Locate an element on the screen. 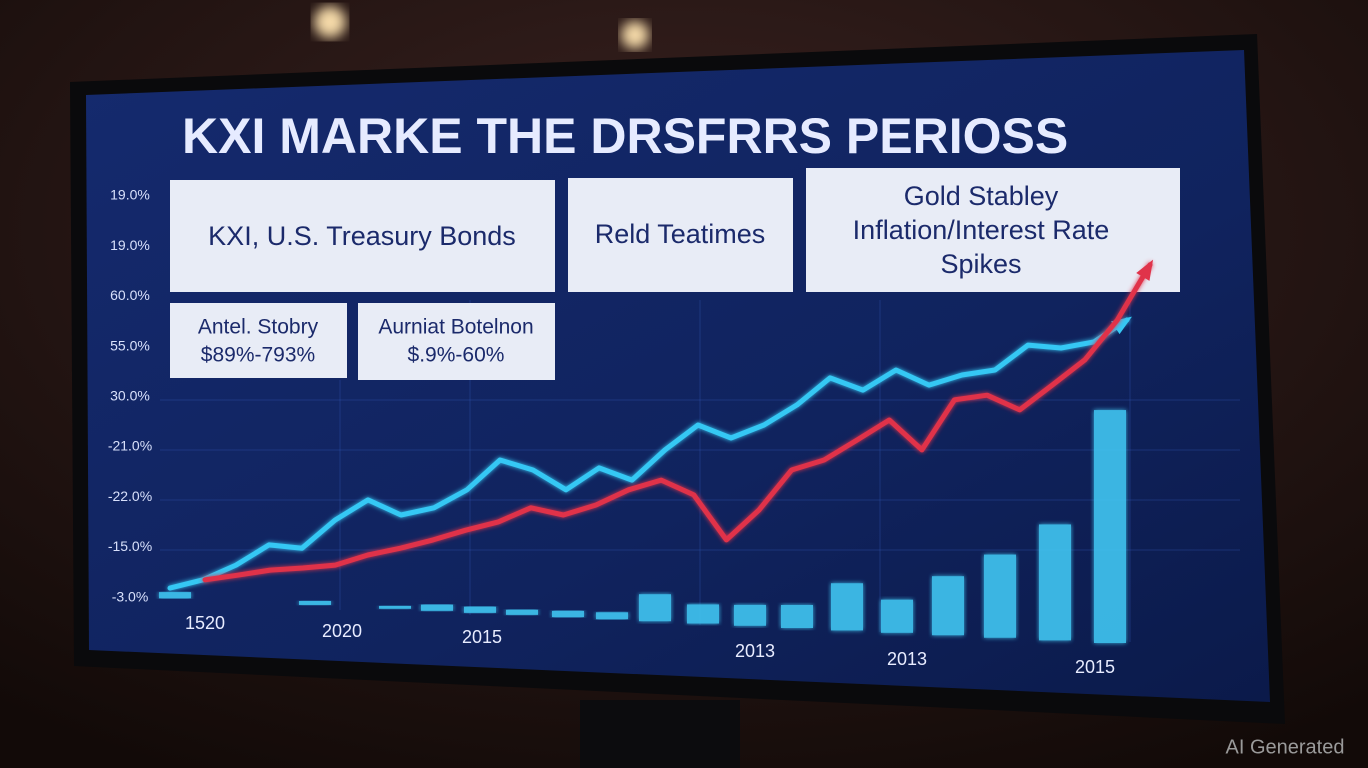 This screenshot has width=1368, height=768. box-text: Spikes is located at coordinates (980, 264).